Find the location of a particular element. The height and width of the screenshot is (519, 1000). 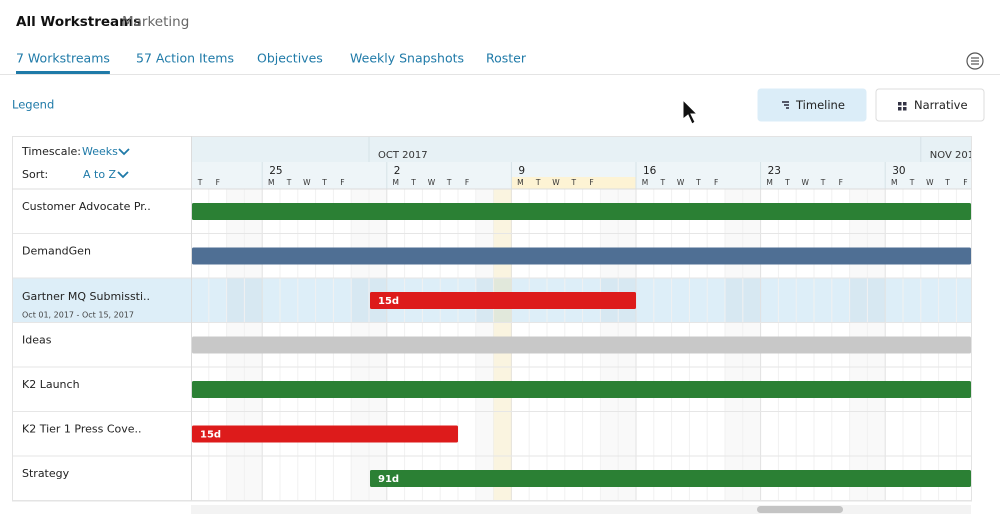

tab: Objectives is located at coordinates (290, 58).